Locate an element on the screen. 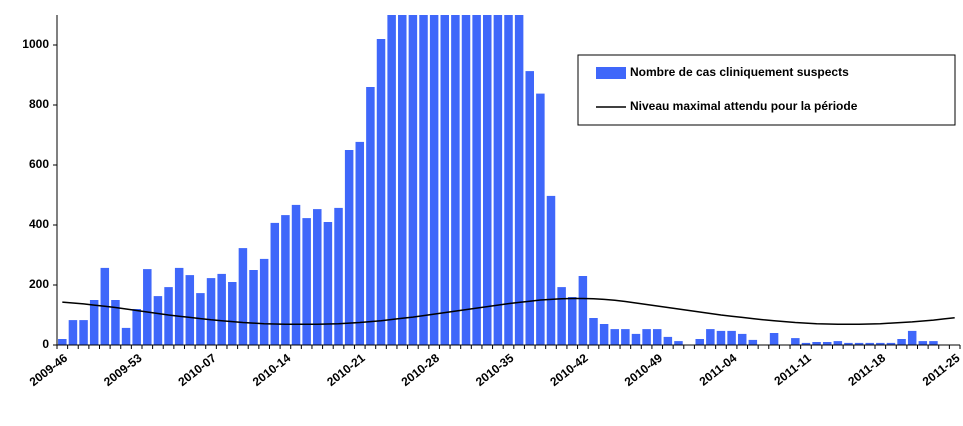 This screenshot has width=963, height=426. line is located at coordinates (508, 311).